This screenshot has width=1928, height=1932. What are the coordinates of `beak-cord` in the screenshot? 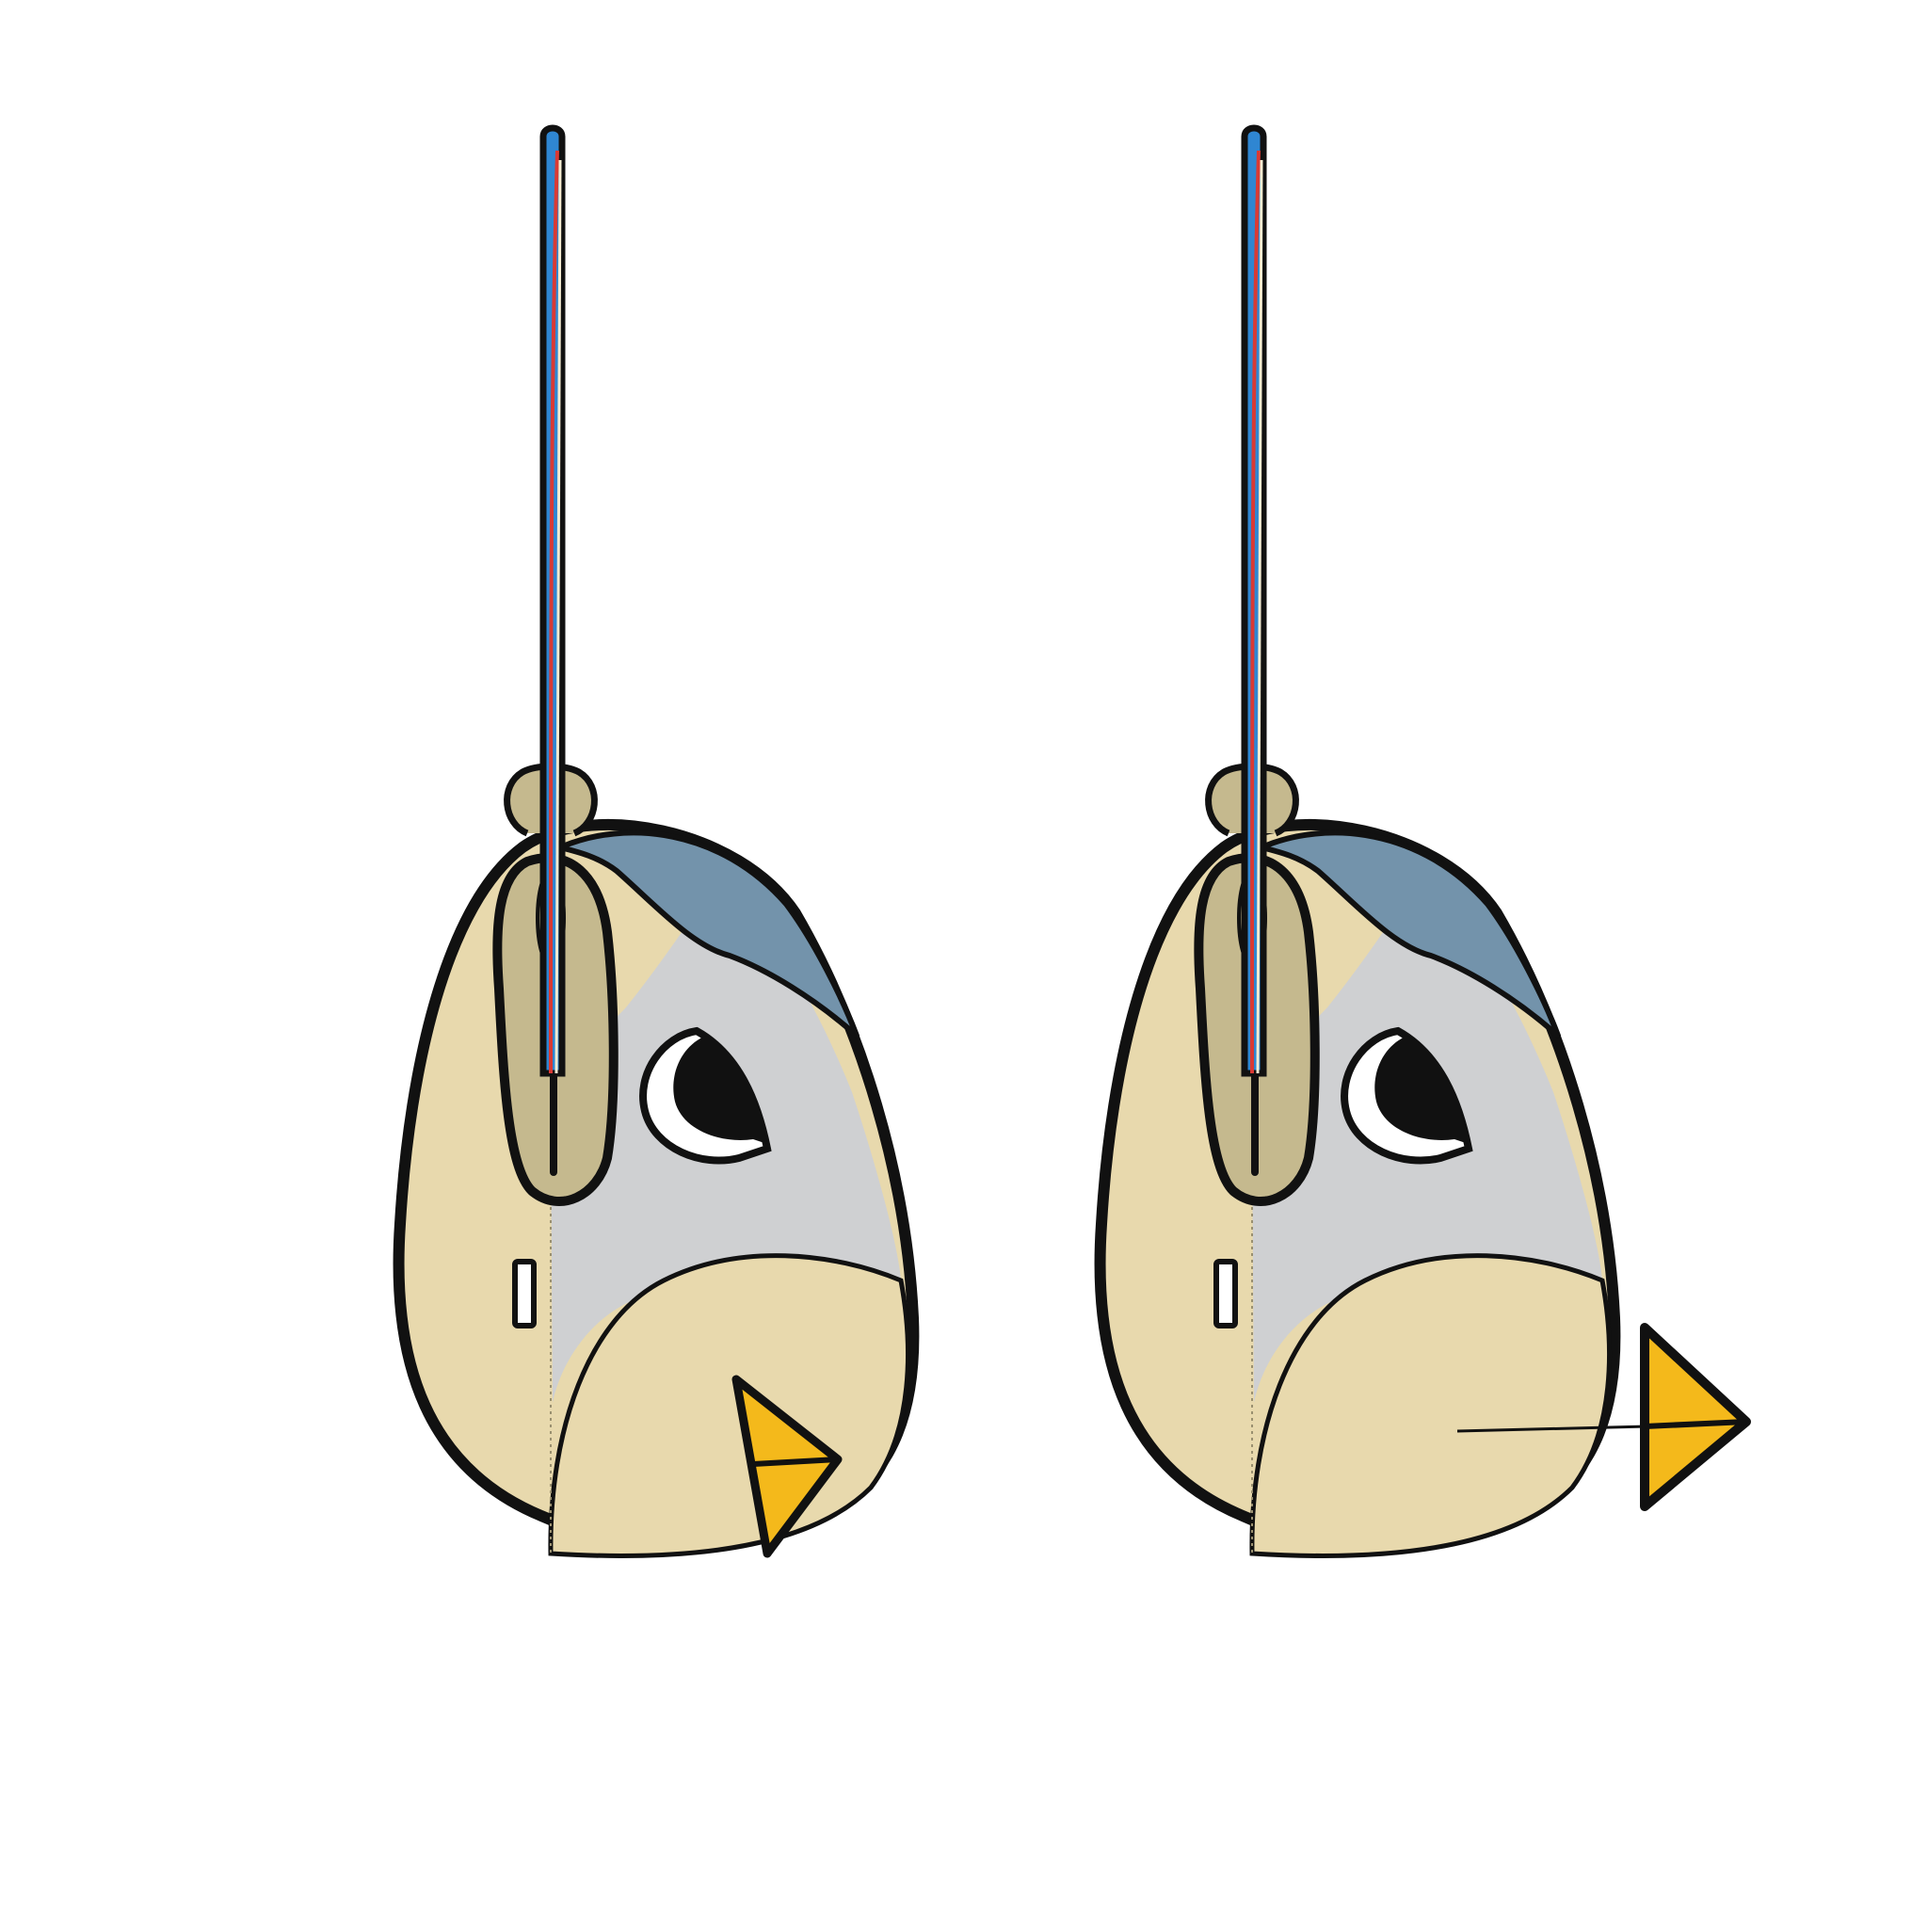 It's located at (1552, 1429).